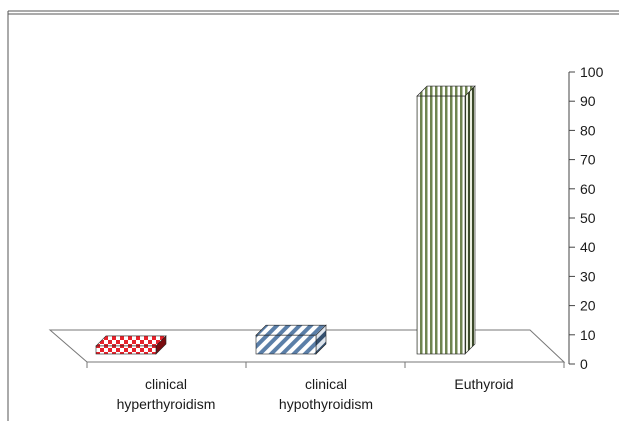 This screenshot has height=426, width=619. What do you see at coordinates (588, 160) in the screenshot?
I see `y-tick-label: 70` at bounding box center [588, 160].